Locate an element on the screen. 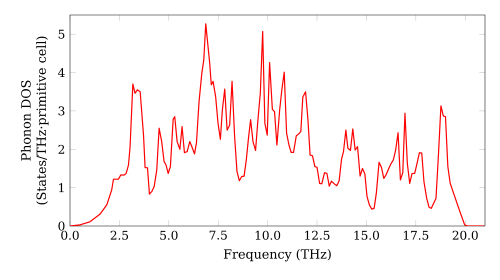  x-tick-label: 20.0 is located at coordinates (465, 235).